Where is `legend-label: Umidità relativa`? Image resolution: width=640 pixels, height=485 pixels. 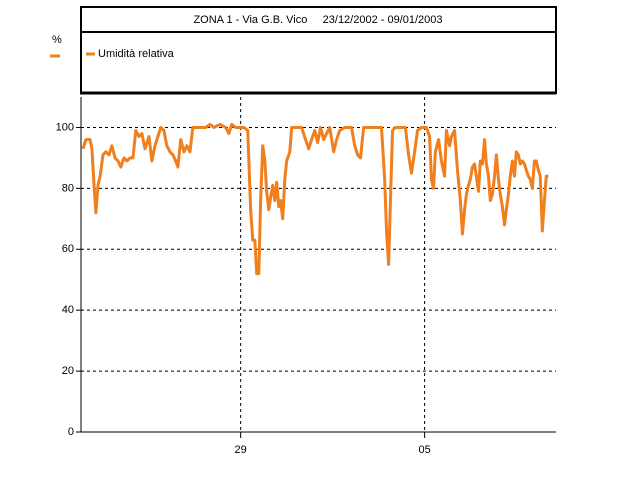 legend-label: Umidità relativa is located at coordinates (136, 54).